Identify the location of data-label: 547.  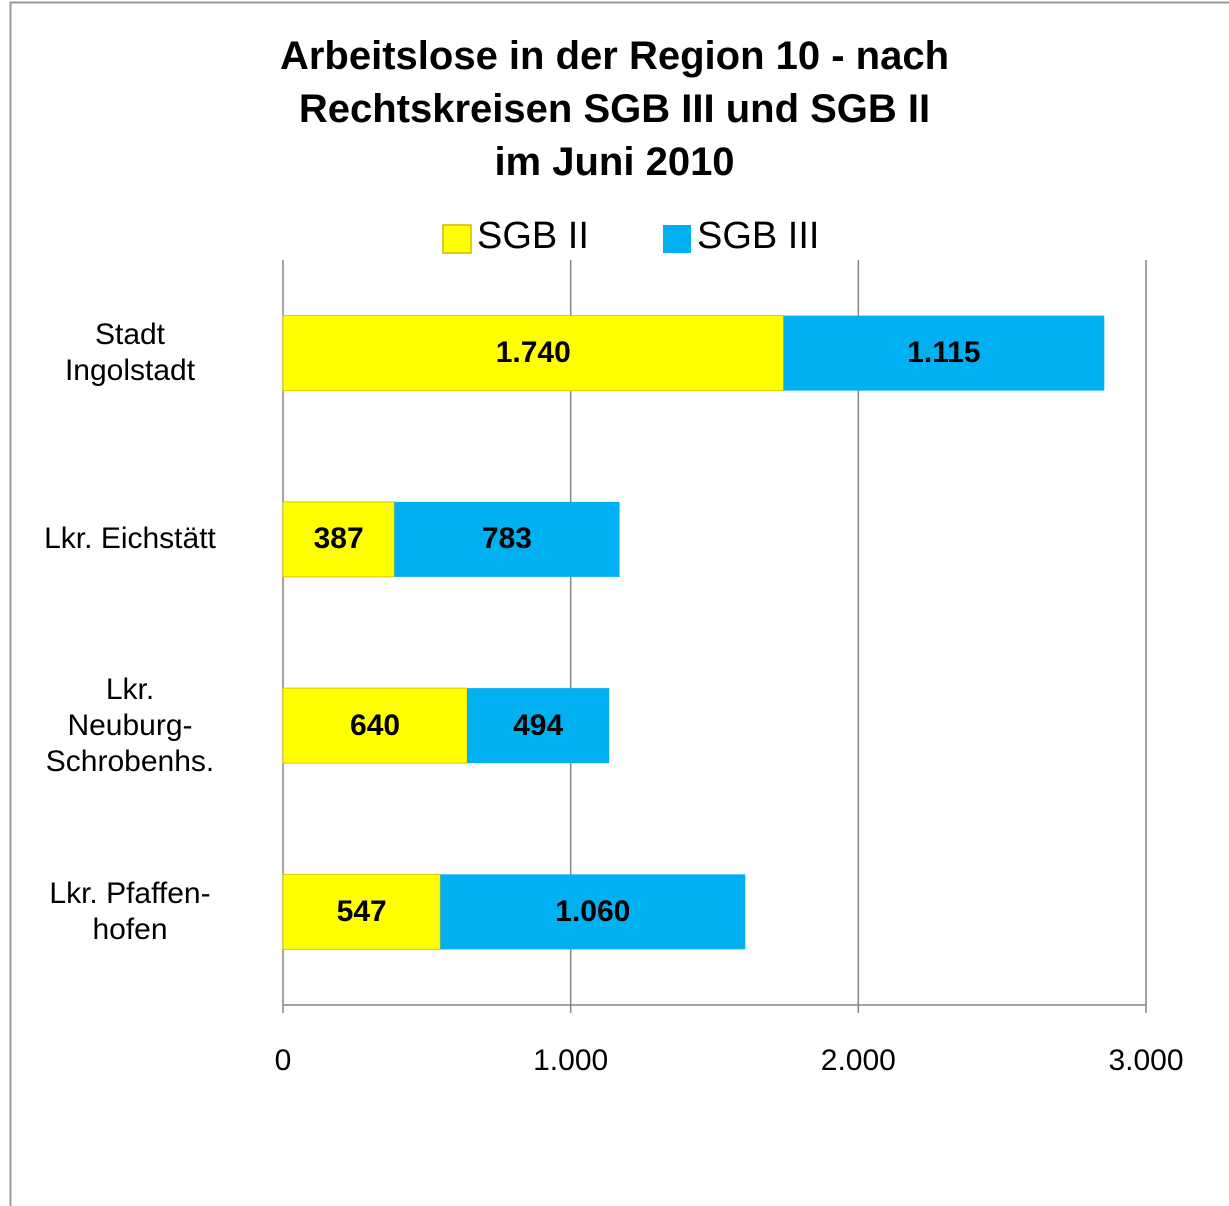
(361, 911).